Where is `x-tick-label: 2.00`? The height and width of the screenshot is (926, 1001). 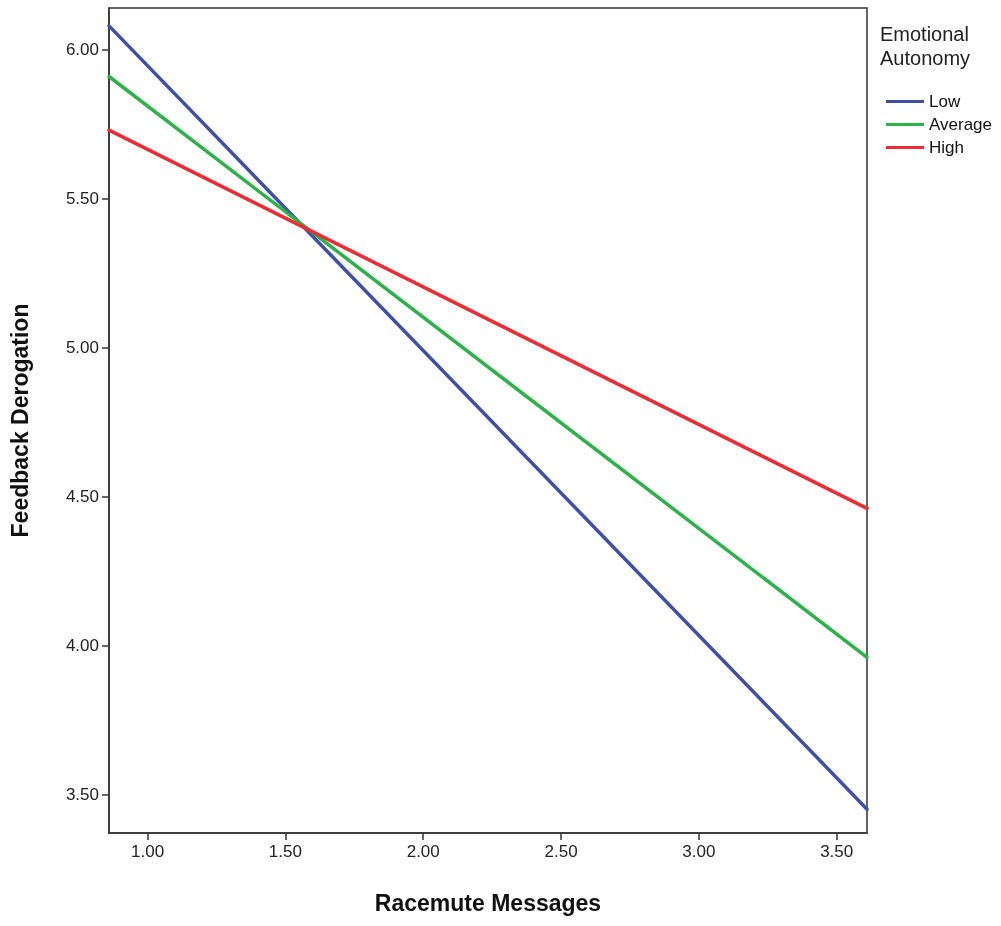 x-tick-label: 2.00 is located at coordinates (423, 851).